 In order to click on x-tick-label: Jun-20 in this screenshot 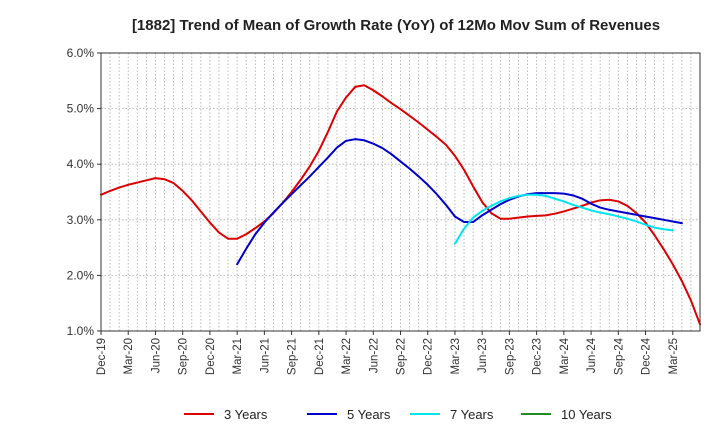, I will do `click(156, 355)`.